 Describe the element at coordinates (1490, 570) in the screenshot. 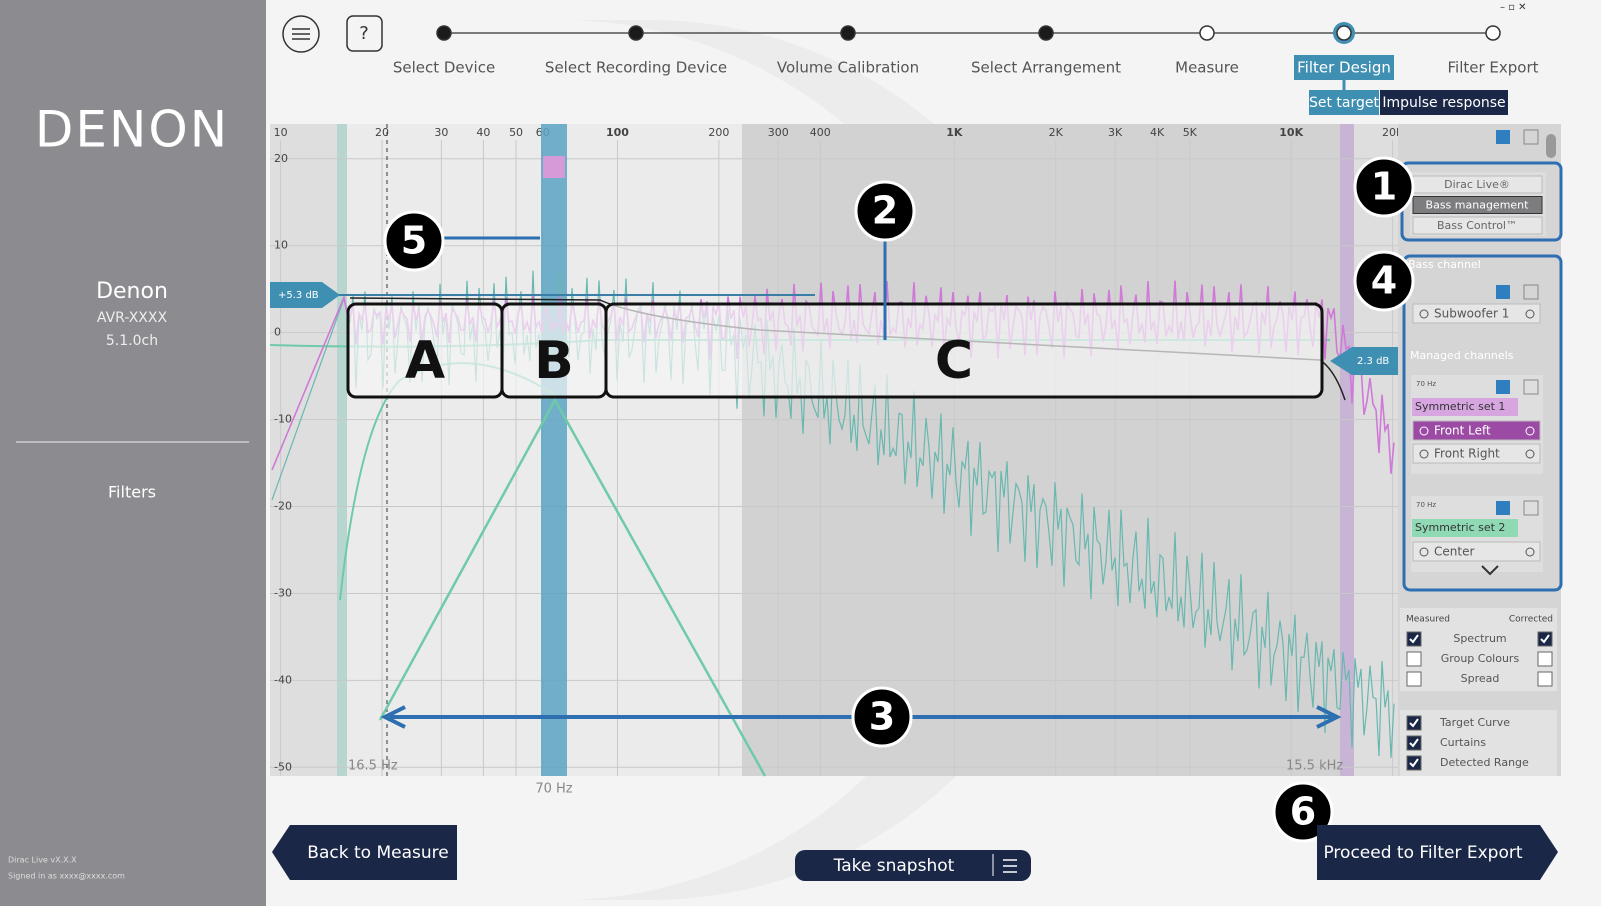

I see `scroll-down` at that location.